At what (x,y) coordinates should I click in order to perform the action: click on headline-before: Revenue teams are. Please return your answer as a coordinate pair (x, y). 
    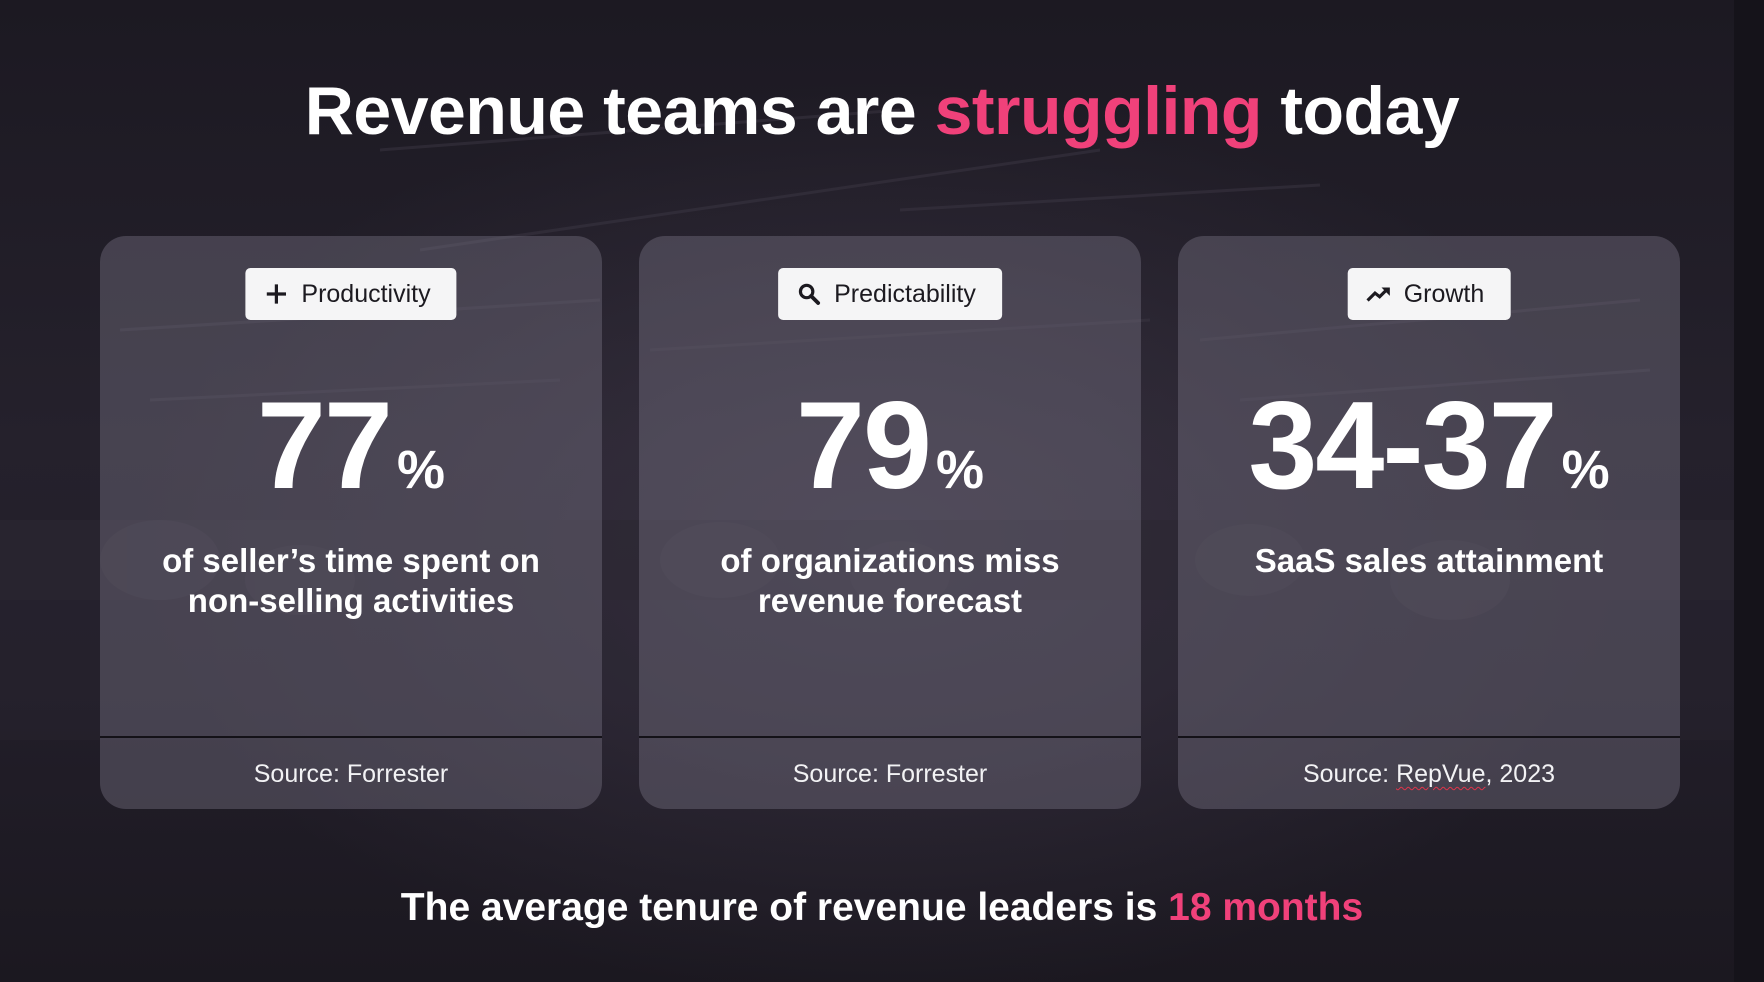
    Looking at the image, I should click on (619, 111).